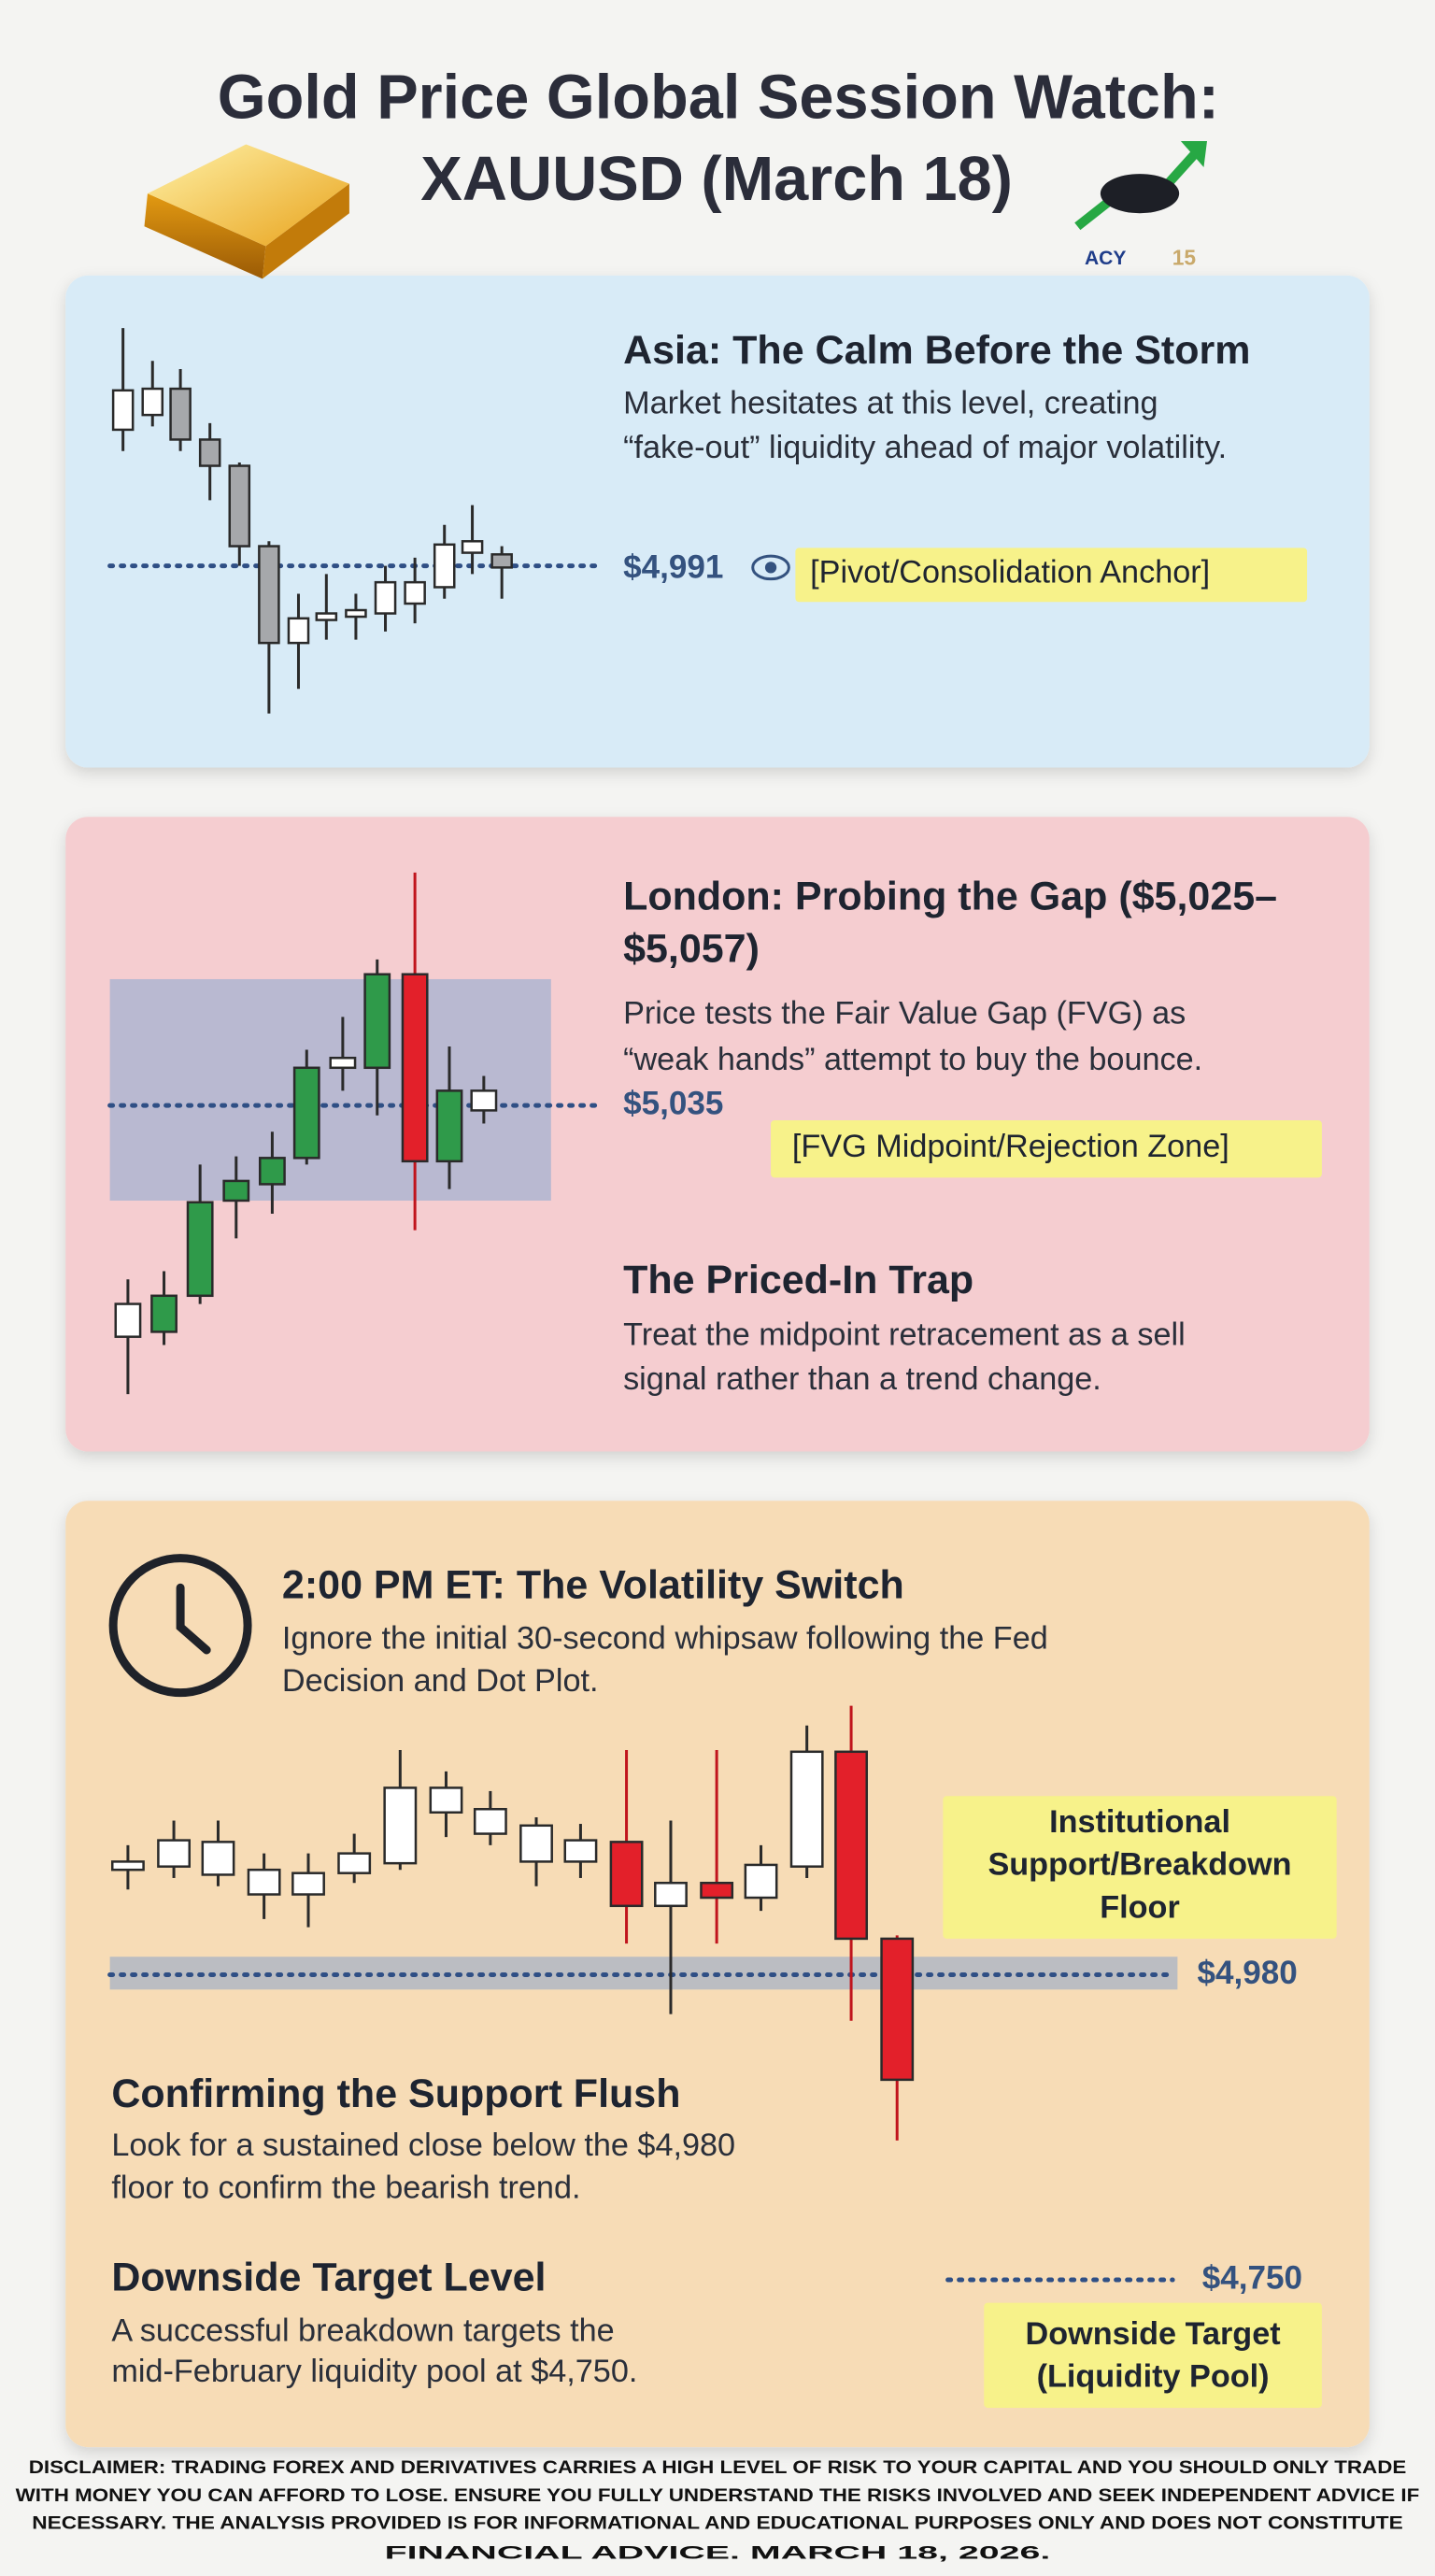 Image resolution: width=1435 pixels, height=2576 pixels. Describe the element at coordinates (374, 2371) in the screenshot. I see `section-body: mid-February liquidity pool at $4,750.` at that location.